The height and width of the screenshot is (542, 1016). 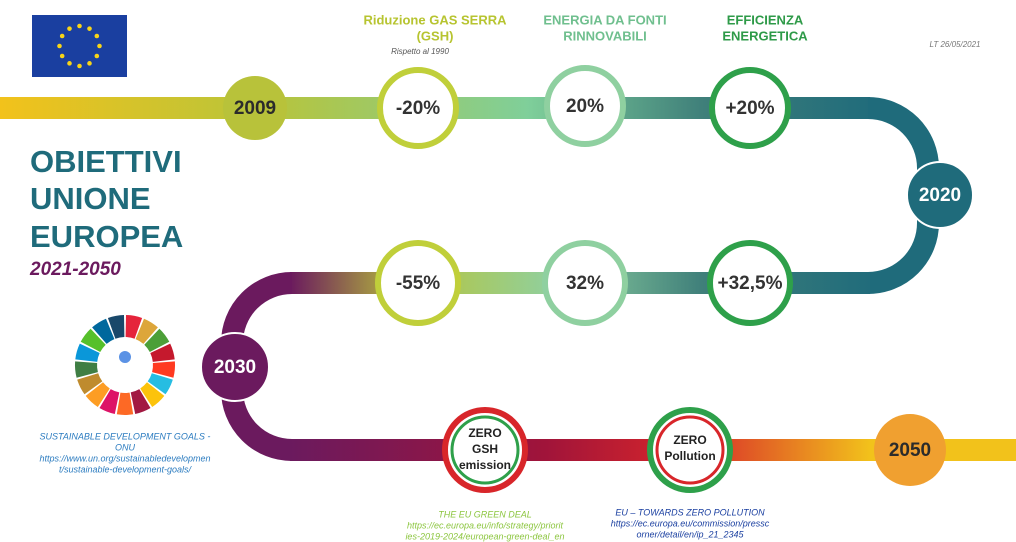 What do you see at coordinates (690, 523) in the screenshot?
I see `source: https://ec.europa.eu/commission/pressc` at bounding box center [690, 523].